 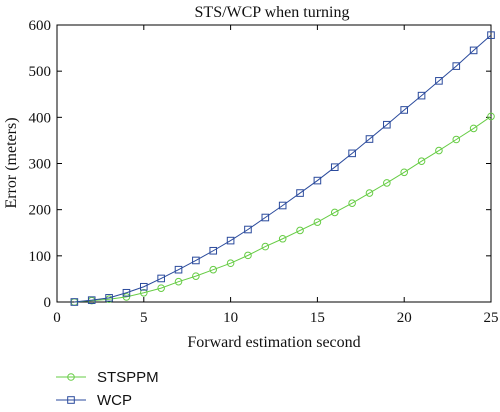 What do you see at coordinates (404, 318) in the screenshot?
I see `x-tick-label: 20` at bounding box center [404, 318].